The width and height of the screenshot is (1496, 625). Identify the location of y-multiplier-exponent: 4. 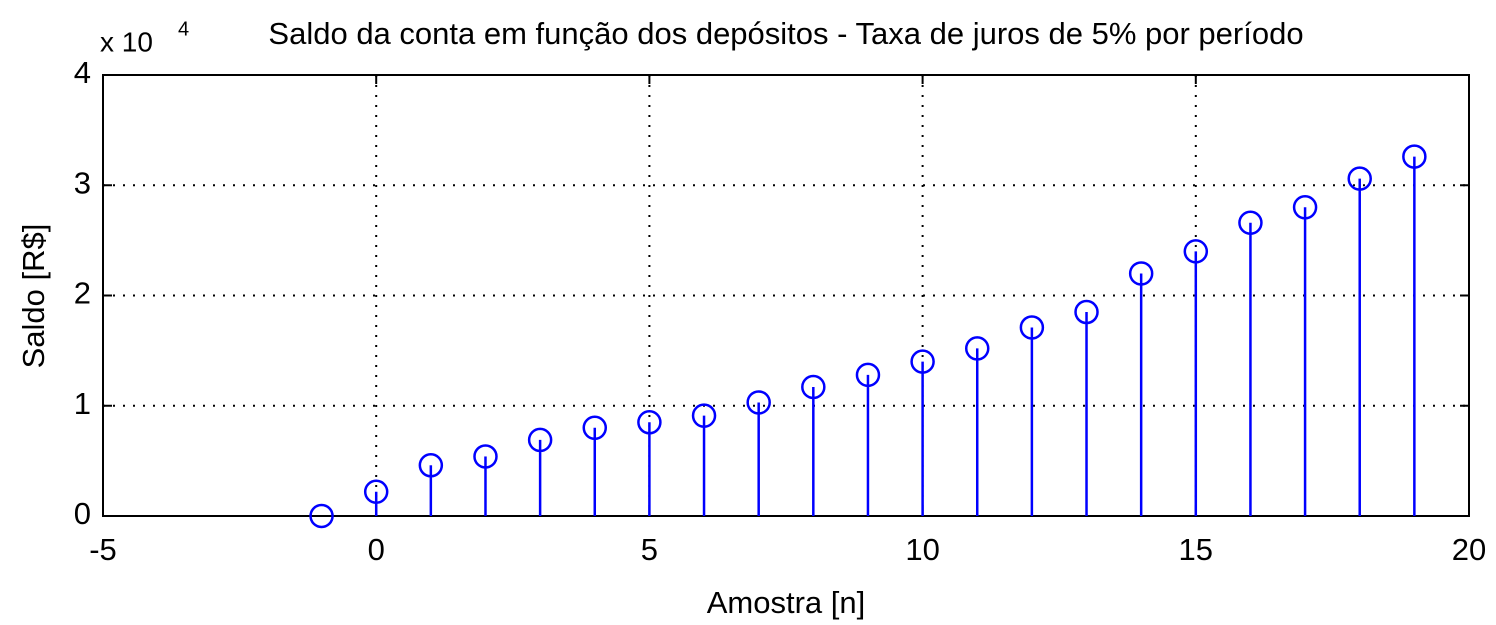
(183, 29).